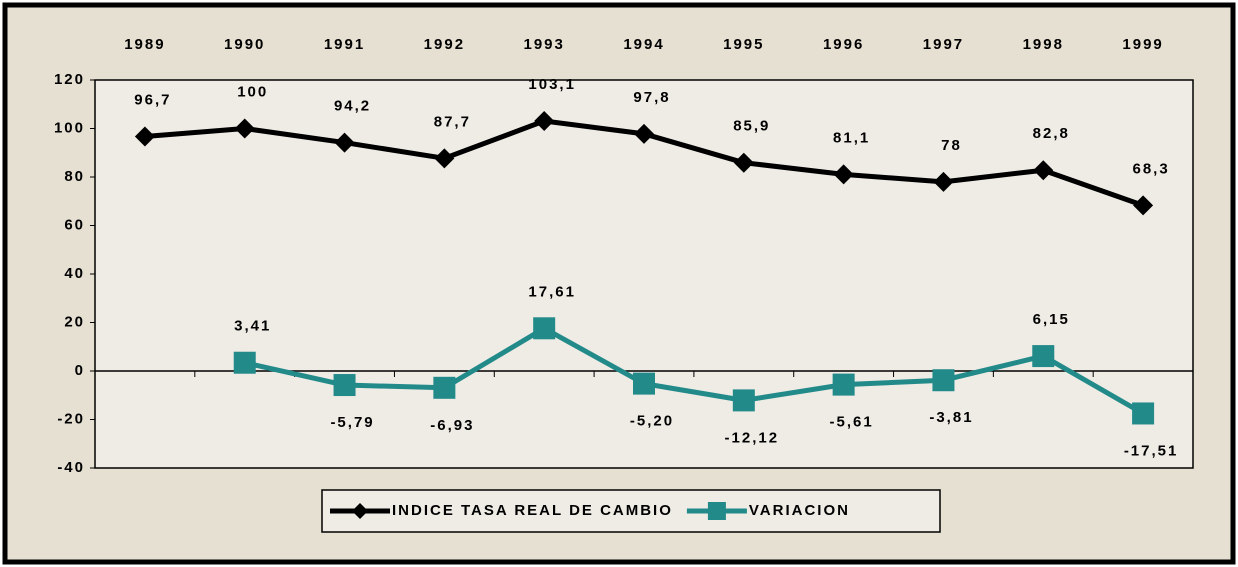 The image size is (1238, 567). What do you see at coordinates (352, 422) in the screenshot?
I see `data-label: -5,79` at bounding box center [352, 422].